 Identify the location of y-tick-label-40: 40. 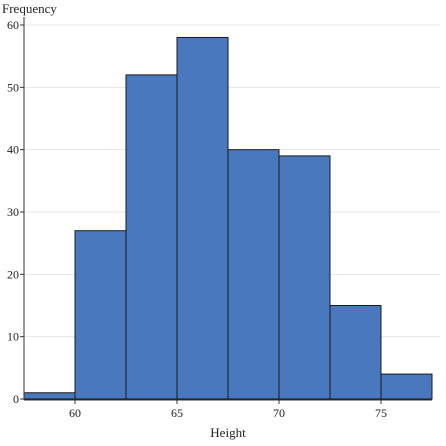
(13, 150).